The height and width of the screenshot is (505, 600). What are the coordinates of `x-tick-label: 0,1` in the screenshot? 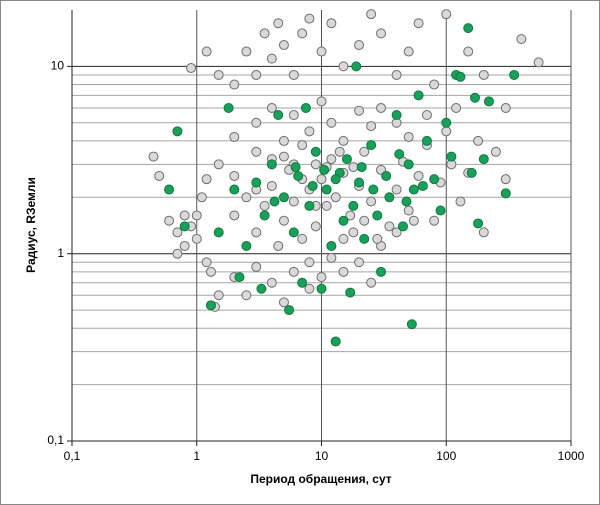 It's located at (72, 456).